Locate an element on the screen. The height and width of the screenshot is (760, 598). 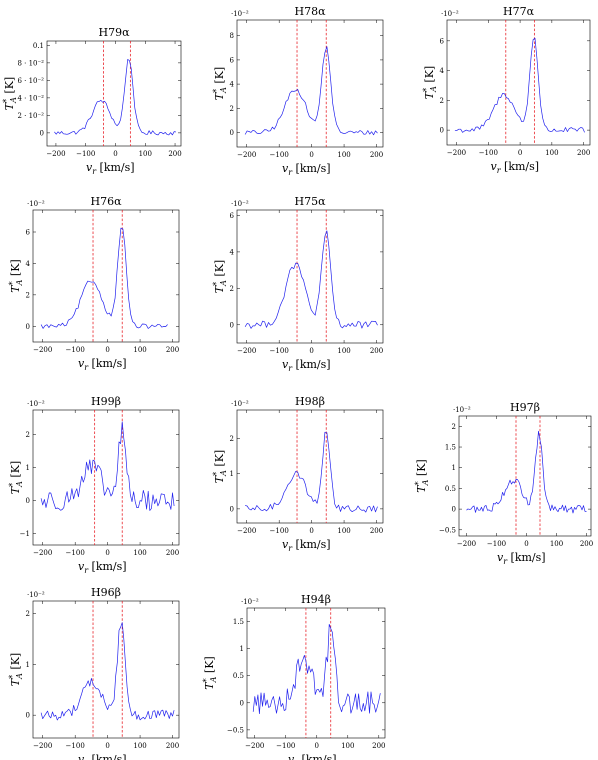
y-tick-label: 6 · 10⁻² is located at coordinates (30, 81).